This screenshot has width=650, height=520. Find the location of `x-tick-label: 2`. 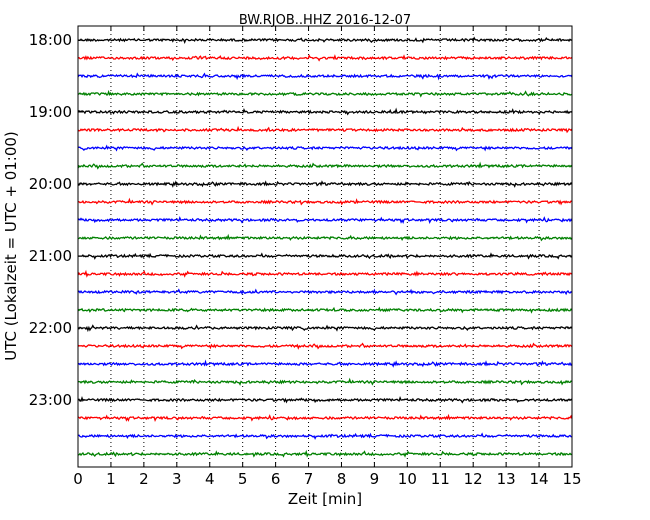

x-tick-label: 2 is located at coordinates (144, 479).